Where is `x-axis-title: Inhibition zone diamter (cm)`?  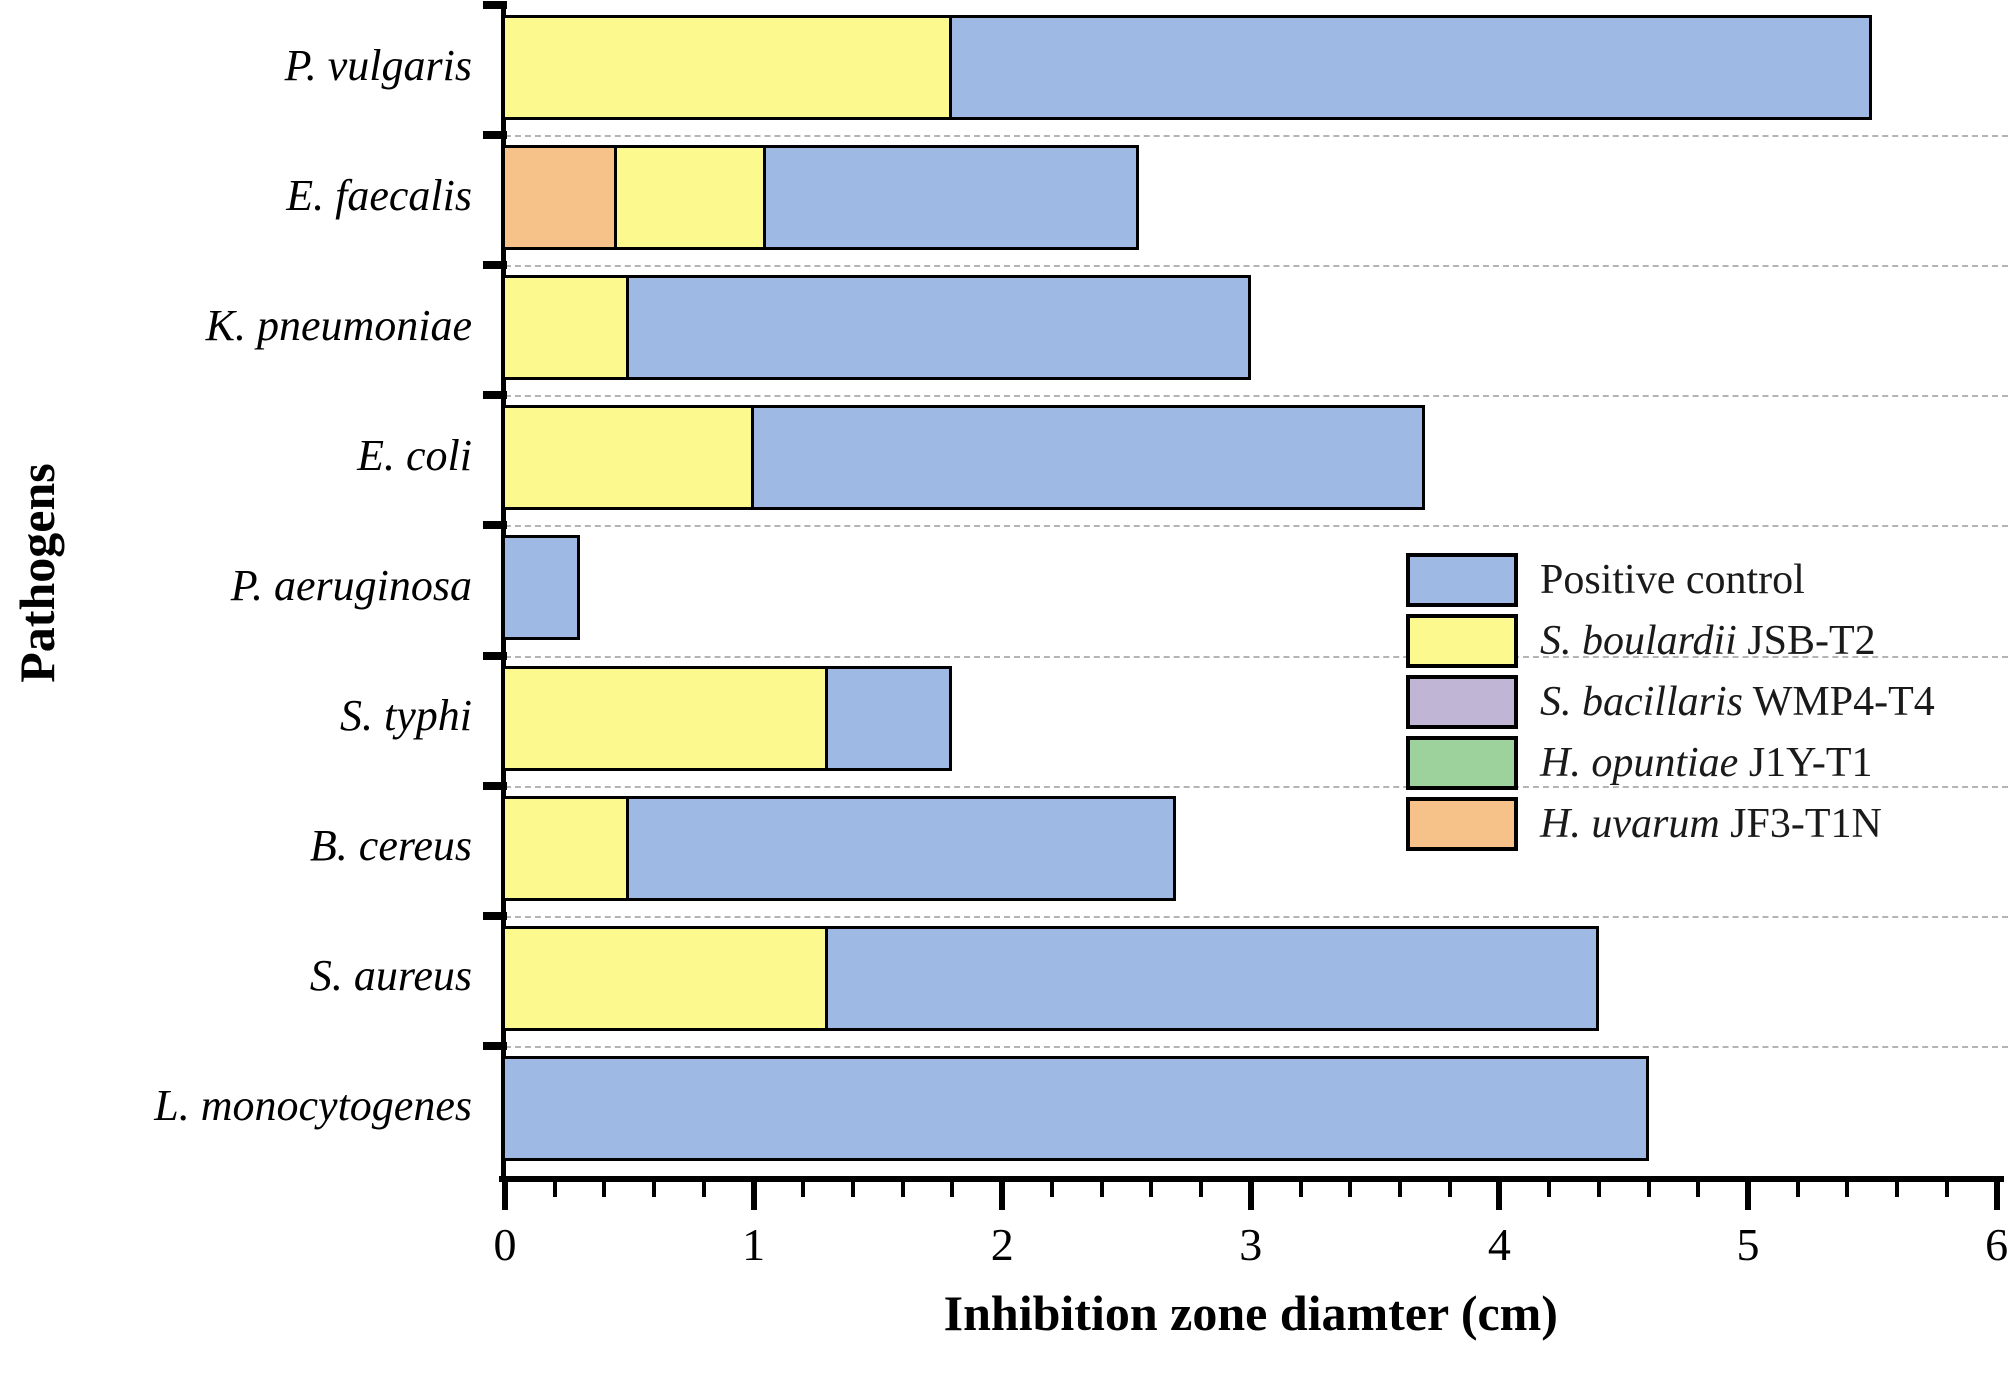
x-axis-title: Inhibition zone diamter (cm) is located at coordinates (1250, 1313).